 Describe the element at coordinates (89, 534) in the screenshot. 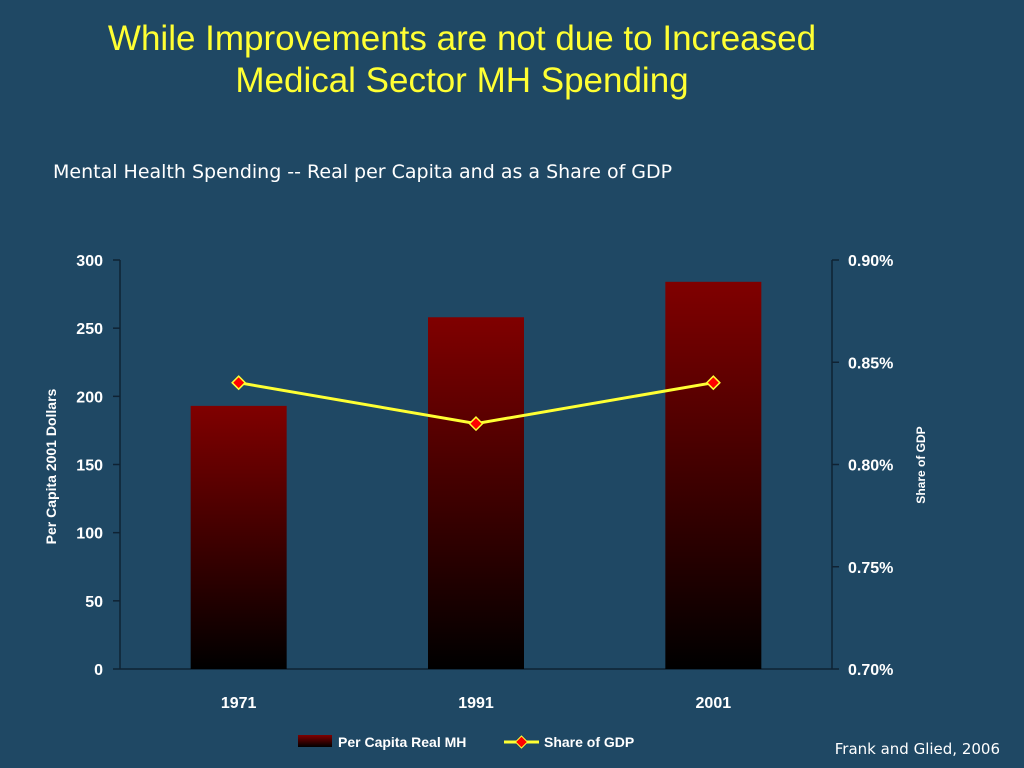

I see `y-tick-label-left: 100` at that location.